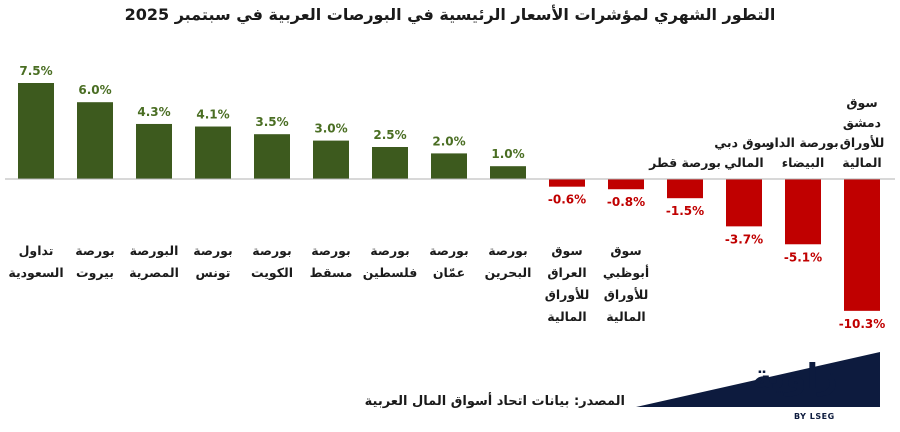 Image resolution: width=900 pixels, height=432 pixels. I want to click on category-label-7: بورصة عمّان, so click(449, 261).